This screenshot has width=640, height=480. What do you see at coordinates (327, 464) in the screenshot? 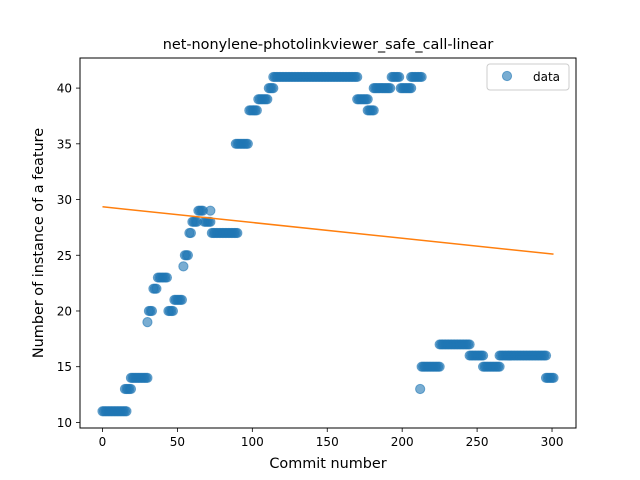
I see `x-axis-label: Commit number` at bounding box center [327, 464].